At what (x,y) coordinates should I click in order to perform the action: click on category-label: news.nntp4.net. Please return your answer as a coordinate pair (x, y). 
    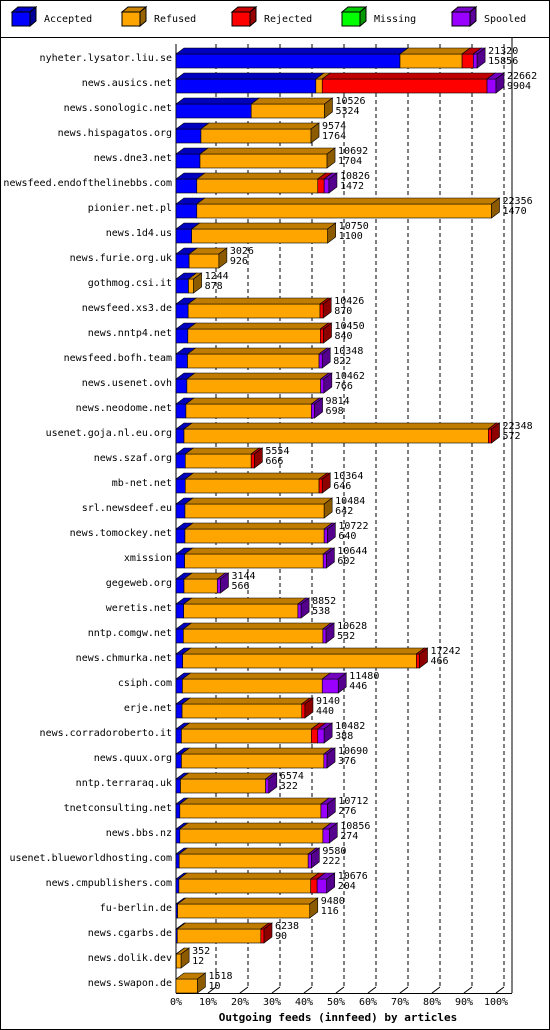
    Looking at the image, I should click on (130, 333).